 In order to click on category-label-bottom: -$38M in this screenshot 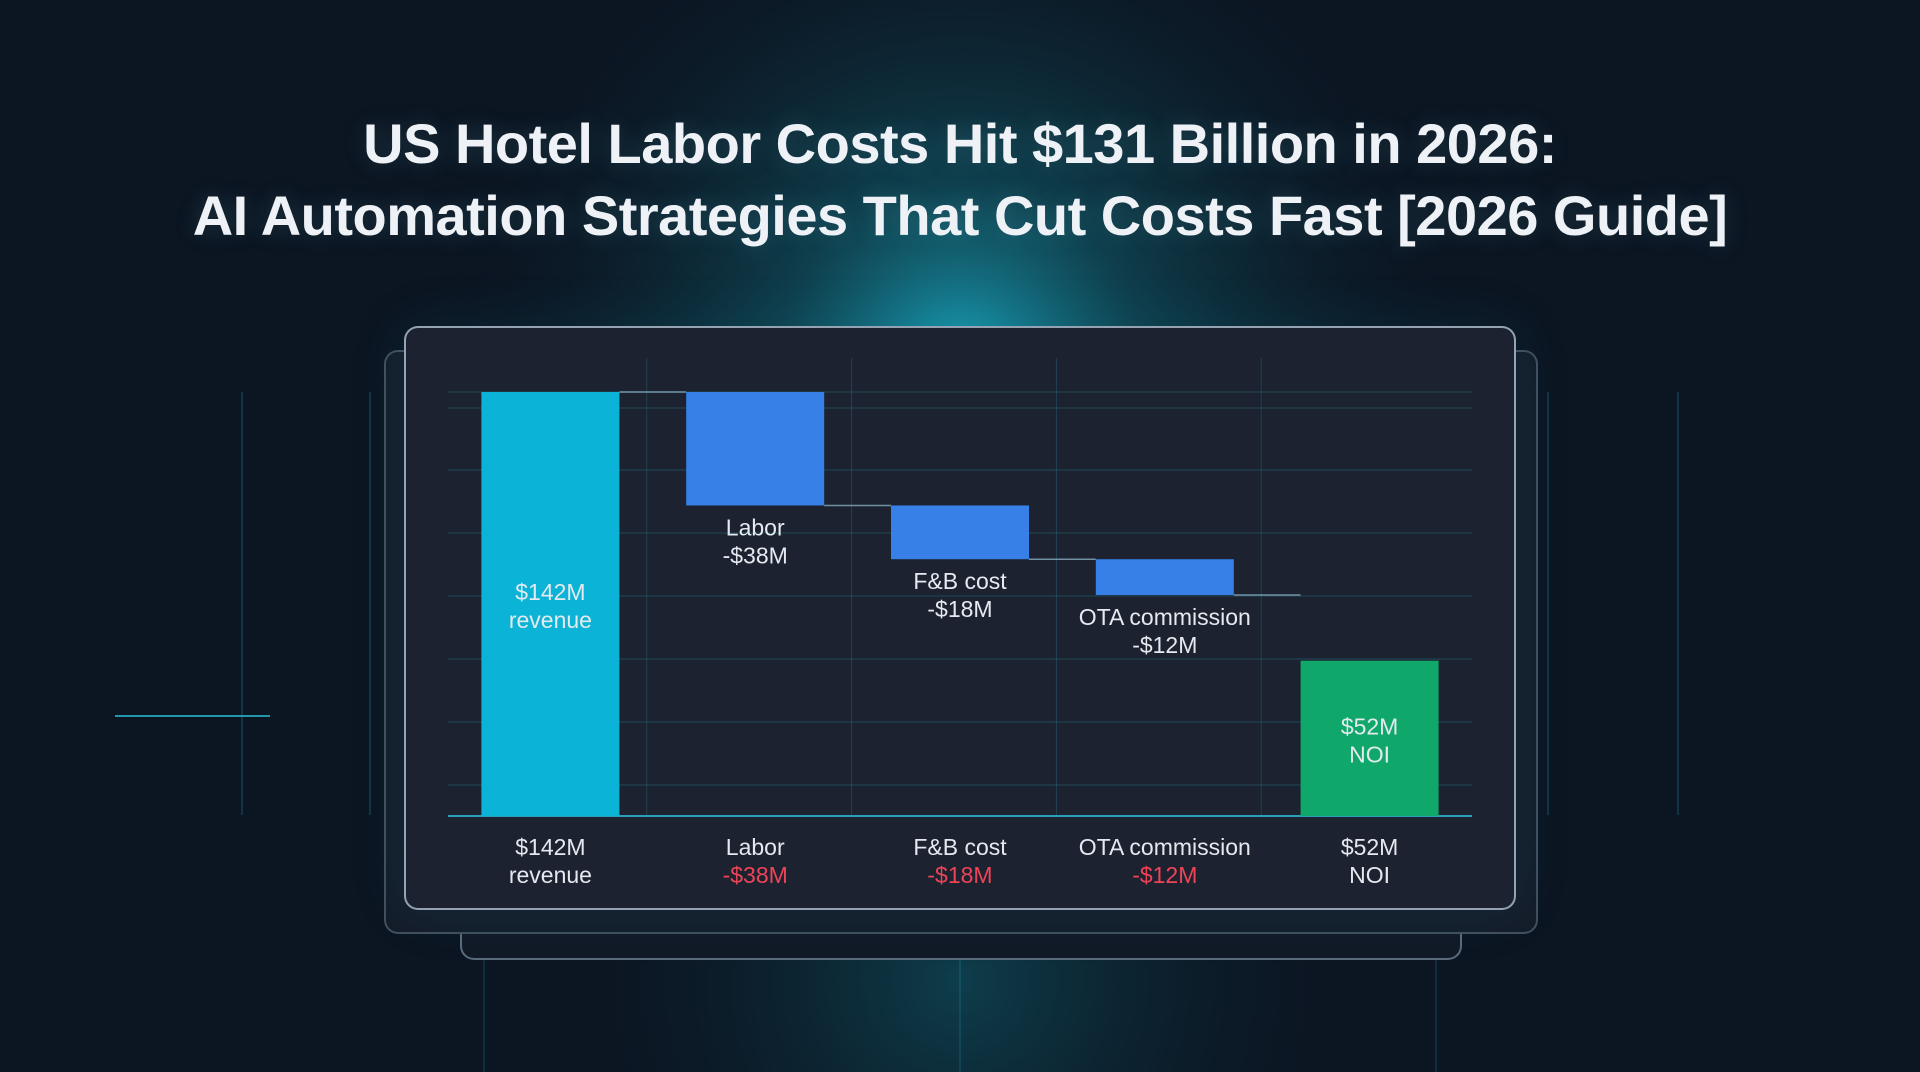, I will do `click(755, 875)`.